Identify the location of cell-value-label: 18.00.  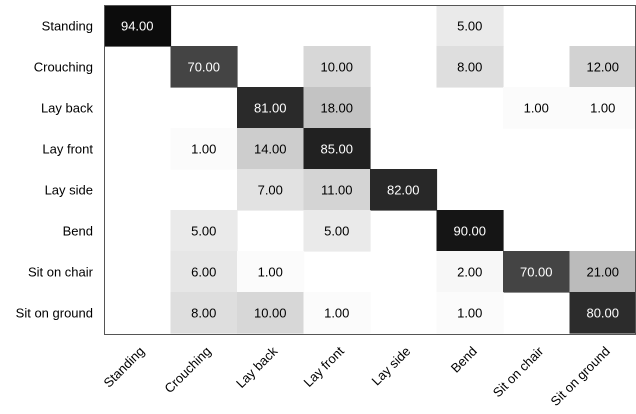
(336, 108).